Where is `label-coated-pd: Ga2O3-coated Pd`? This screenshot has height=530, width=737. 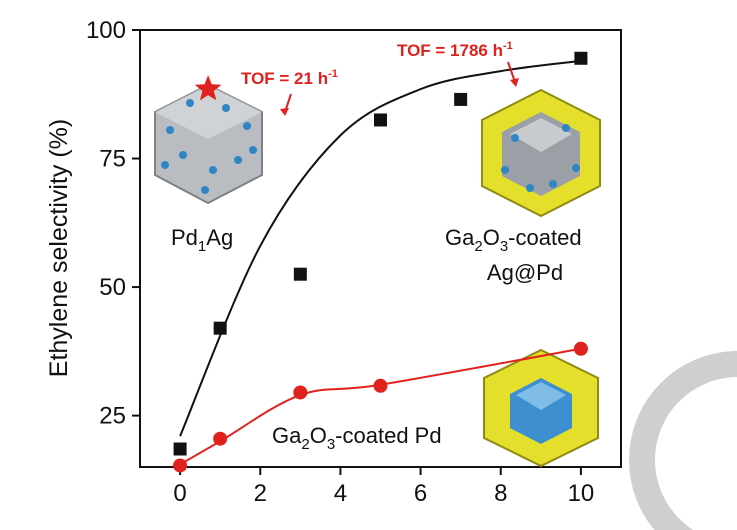
label-coated-pd: Ga2O3-coated Pd is located at coordinates (357, 438).